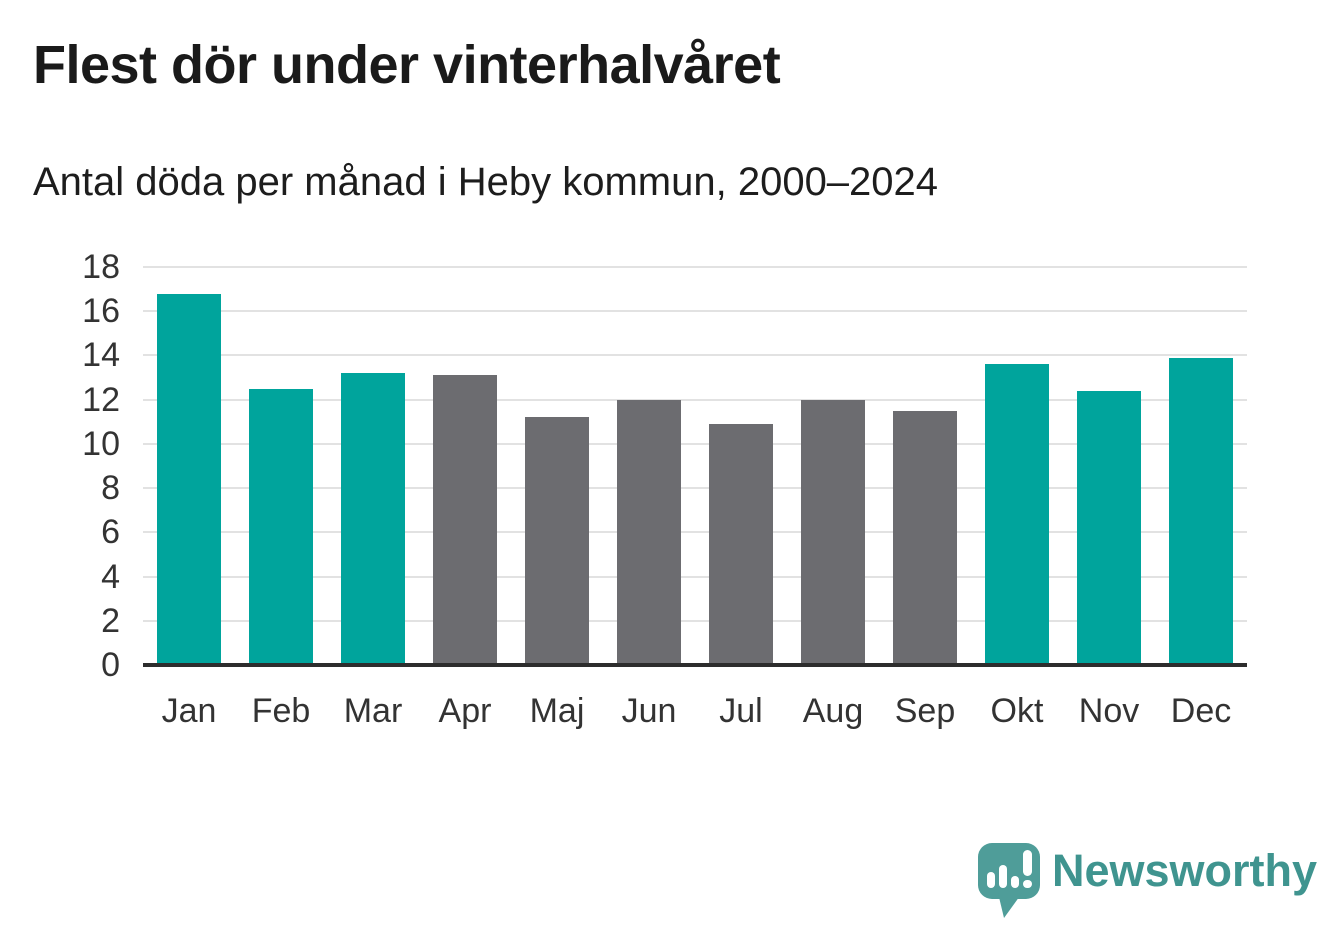 This screenshot has height=939, width=1322. Describe the element at coordinates (1185, 870) in the screenshot. I see `newsworthy-wordmark: Newsworthy` at that location.